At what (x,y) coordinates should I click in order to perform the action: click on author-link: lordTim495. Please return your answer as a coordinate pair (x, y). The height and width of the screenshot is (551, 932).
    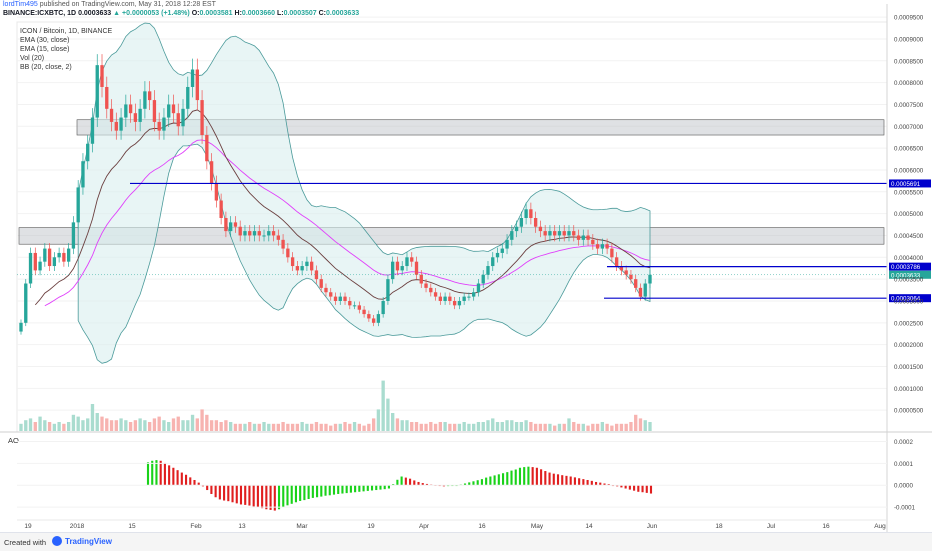
    Looking at the image, I should click on (20, 4).